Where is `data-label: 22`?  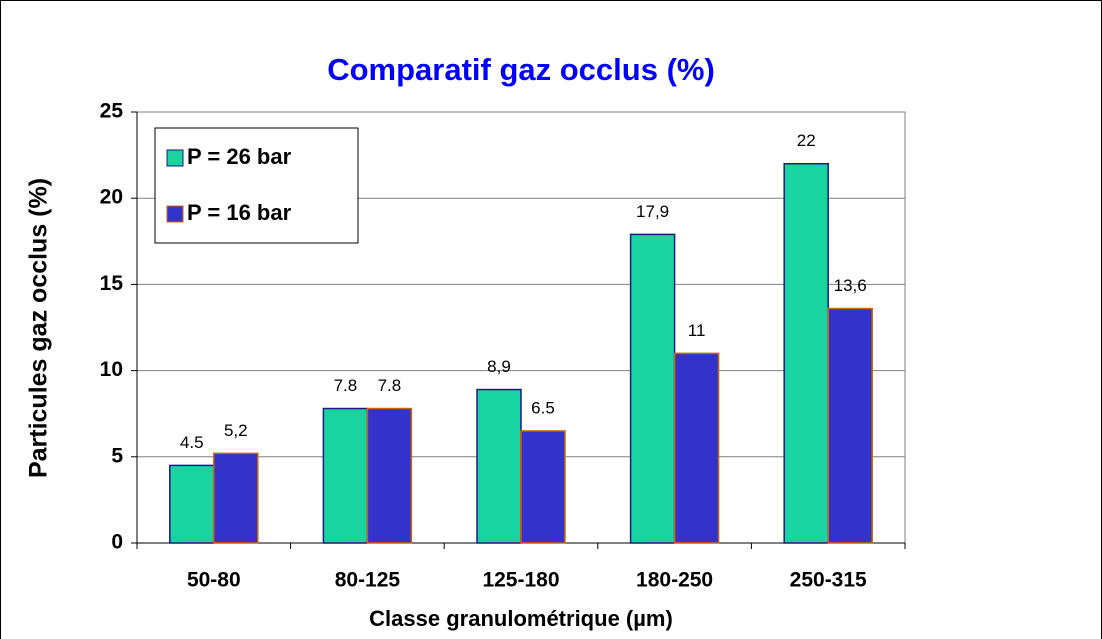
data-label: 22 is located at coordinates (806, 140).